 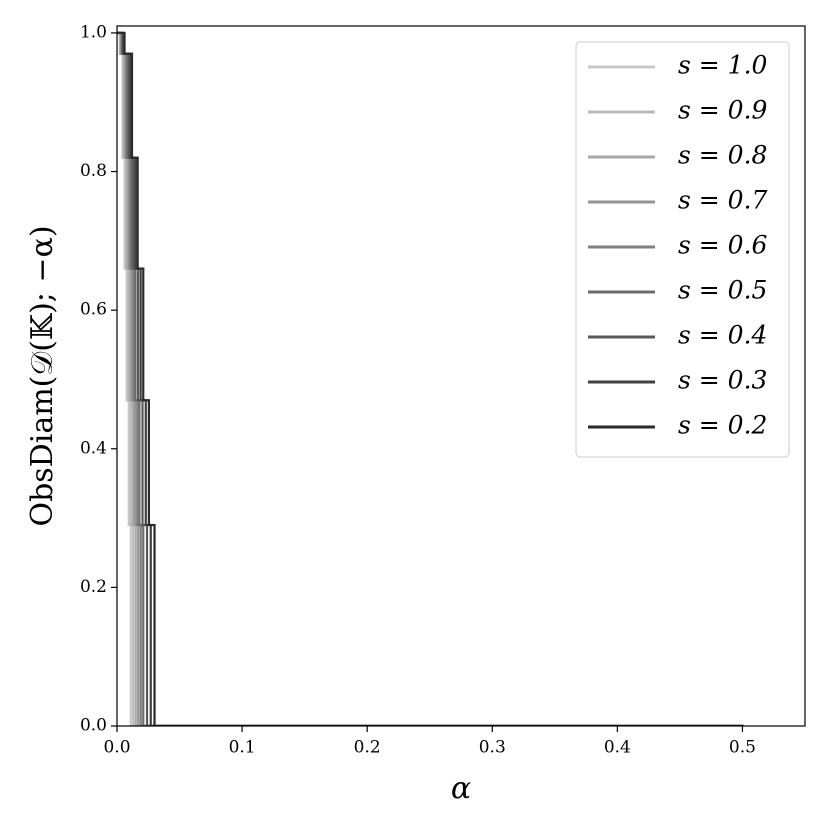 I want to click on x-tick-label: 0.0, so click(x=116, y=748).